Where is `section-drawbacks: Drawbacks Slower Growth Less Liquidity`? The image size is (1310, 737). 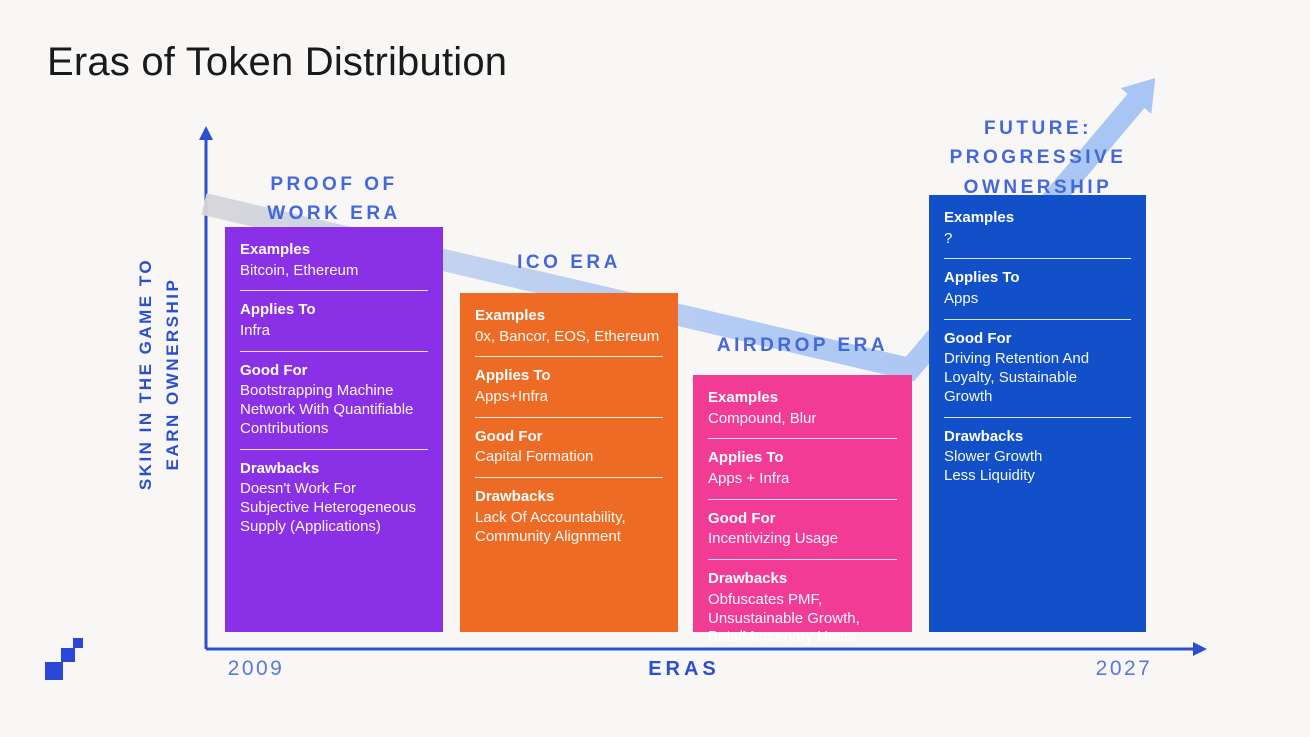 section-drawbacks: Drawbacks Slower Growth Less Liquidity is located at coordinates (1037, 456).